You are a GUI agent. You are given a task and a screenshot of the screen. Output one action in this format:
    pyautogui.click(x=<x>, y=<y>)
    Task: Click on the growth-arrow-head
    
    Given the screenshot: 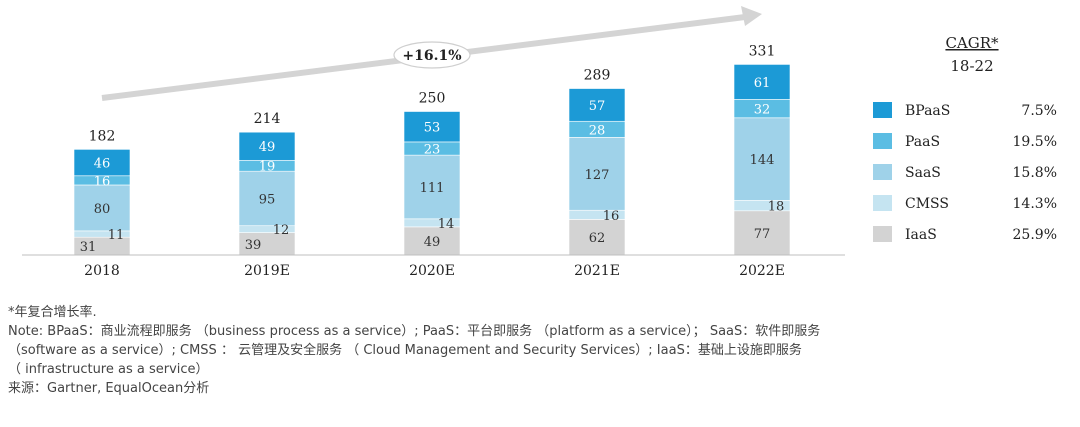 What is the action you would take?
    pyautogui.click(x=751, y=16)
    